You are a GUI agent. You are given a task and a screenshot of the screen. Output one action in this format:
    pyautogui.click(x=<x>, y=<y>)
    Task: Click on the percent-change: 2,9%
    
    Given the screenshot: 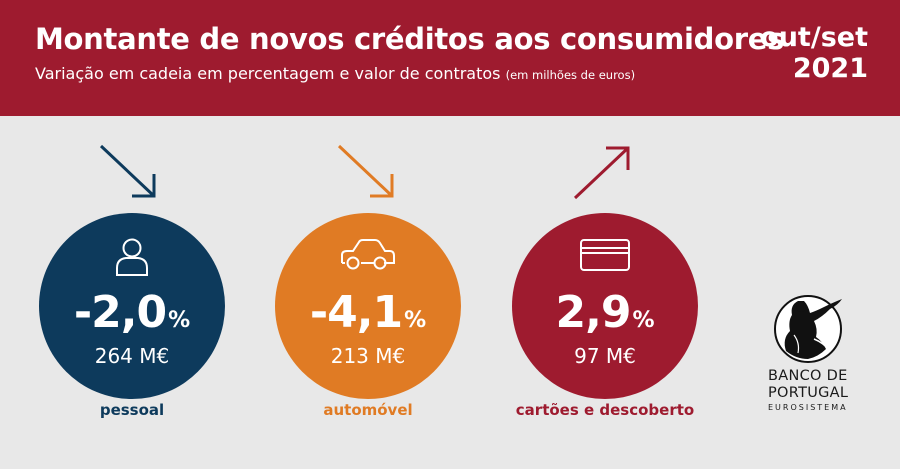 What is the action you would take?
    pyautogui.click(x=605, y=312)
    